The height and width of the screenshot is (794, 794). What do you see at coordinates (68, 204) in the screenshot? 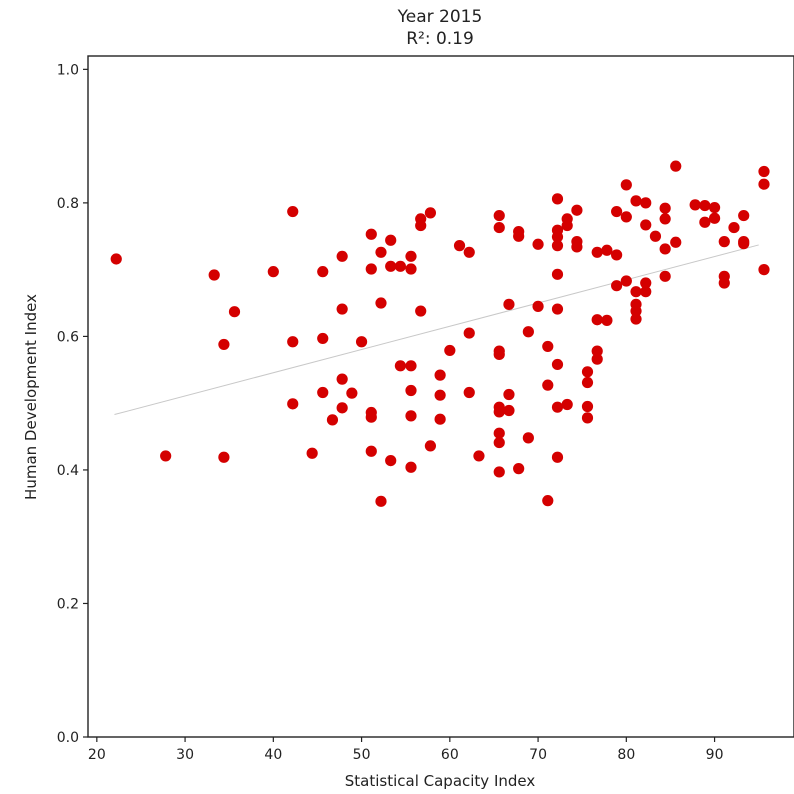
I see `y-tick-label: 0.8` at bounding box center [68, 204].